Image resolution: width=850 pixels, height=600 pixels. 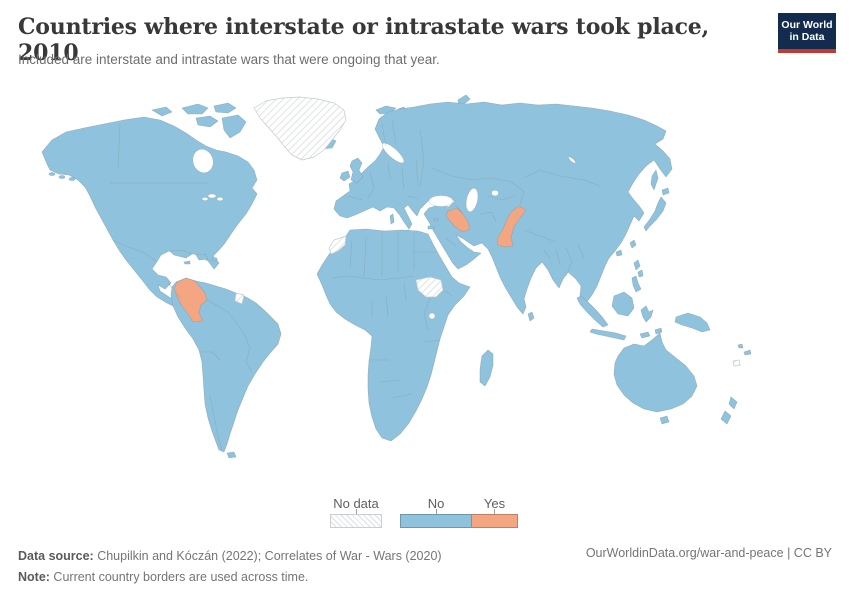 I want to click on footer-attribution: OurWorldinData.org/war-and-peace | CC BY, so click(x=709, y=553).